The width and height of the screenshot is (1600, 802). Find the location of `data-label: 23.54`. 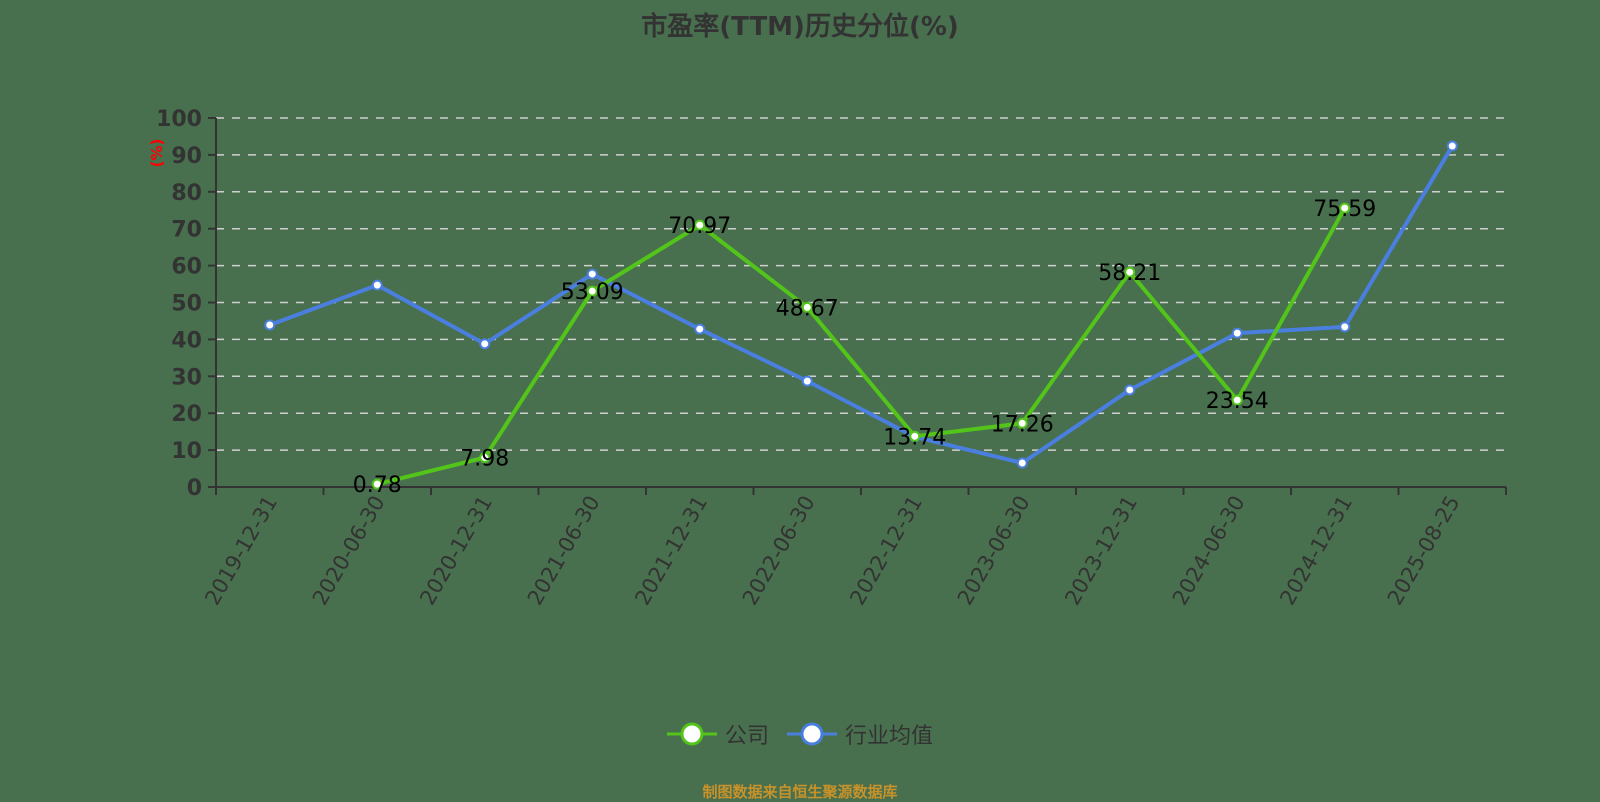

data-label: 23.54 is located at coordinates (1237, 401).